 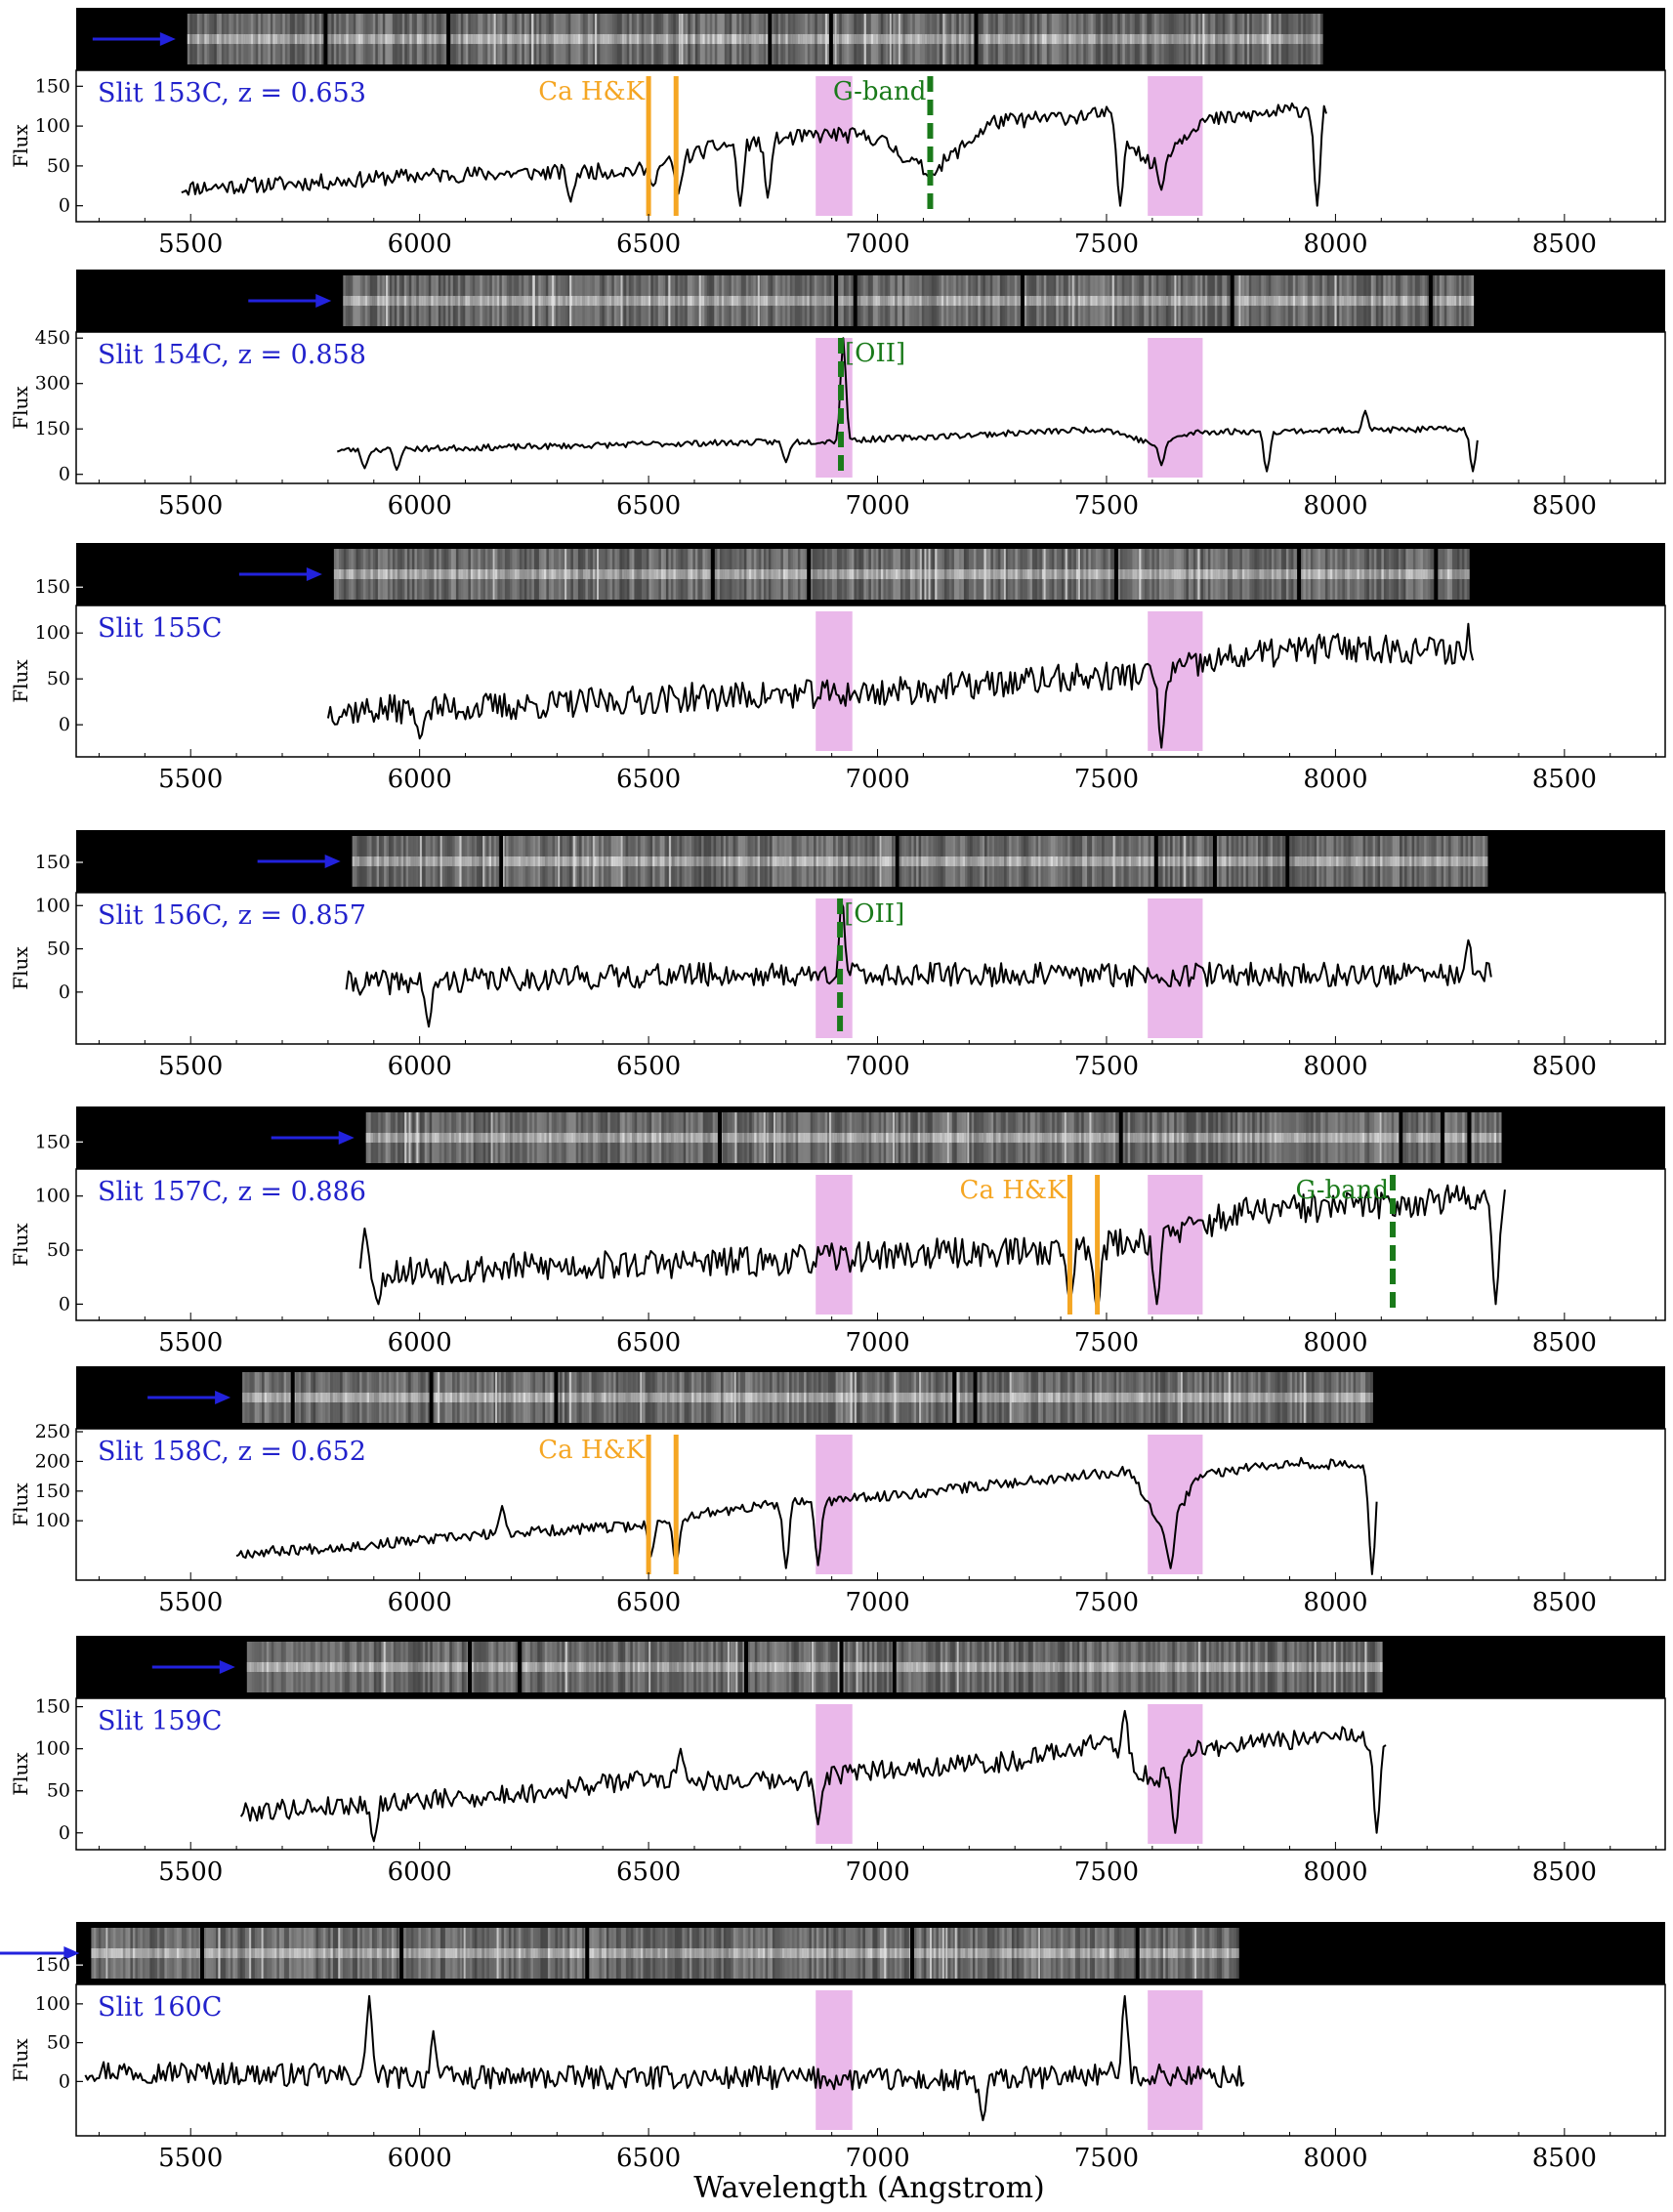 What do you see at coordinates (232, 1192) in the screenshot?
I see `slit-label: Slit 157C, z = 0.886` at bounding box center [232, 1192].